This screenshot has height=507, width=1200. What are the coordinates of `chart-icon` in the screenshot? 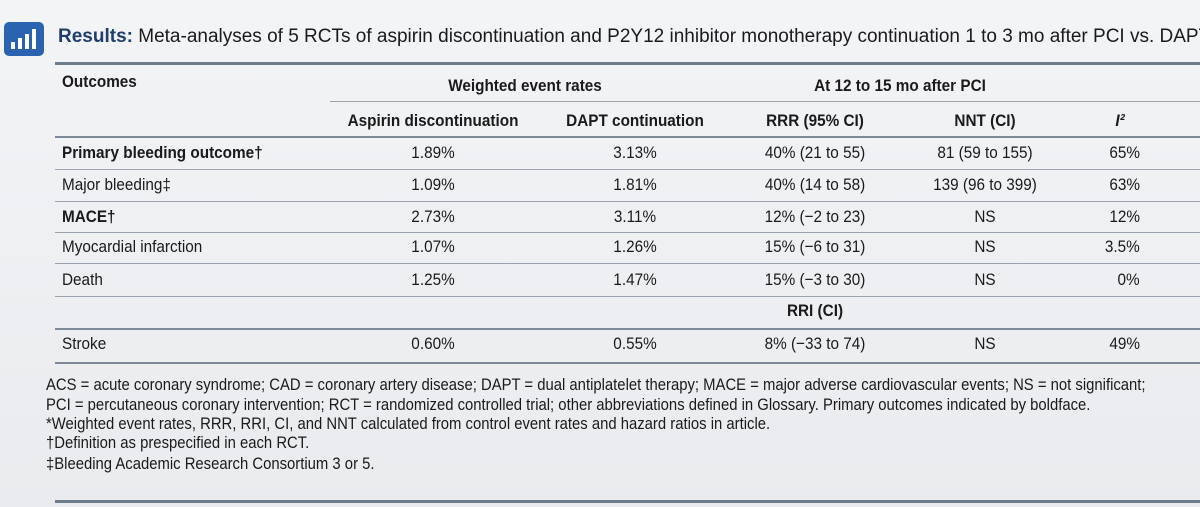 It's located at (24, 39).